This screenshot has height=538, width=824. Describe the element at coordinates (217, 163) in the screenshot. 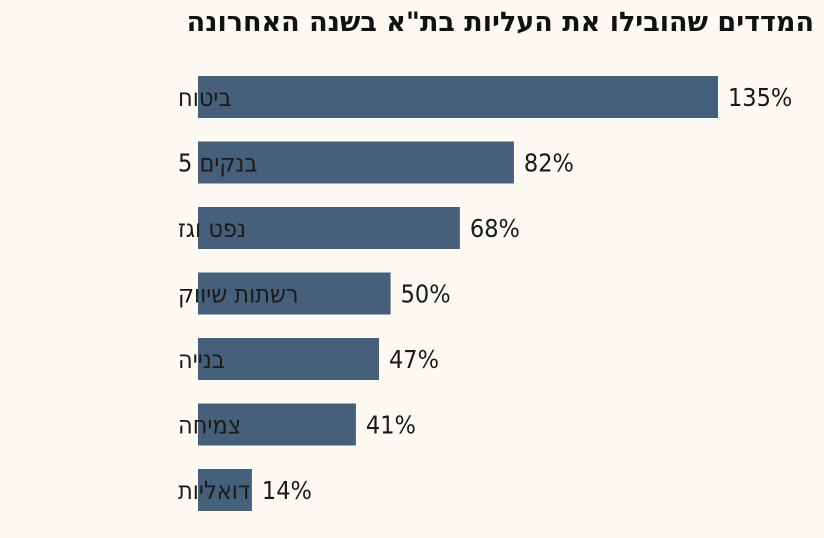

I see `category-label: בנקים 5` at that location.